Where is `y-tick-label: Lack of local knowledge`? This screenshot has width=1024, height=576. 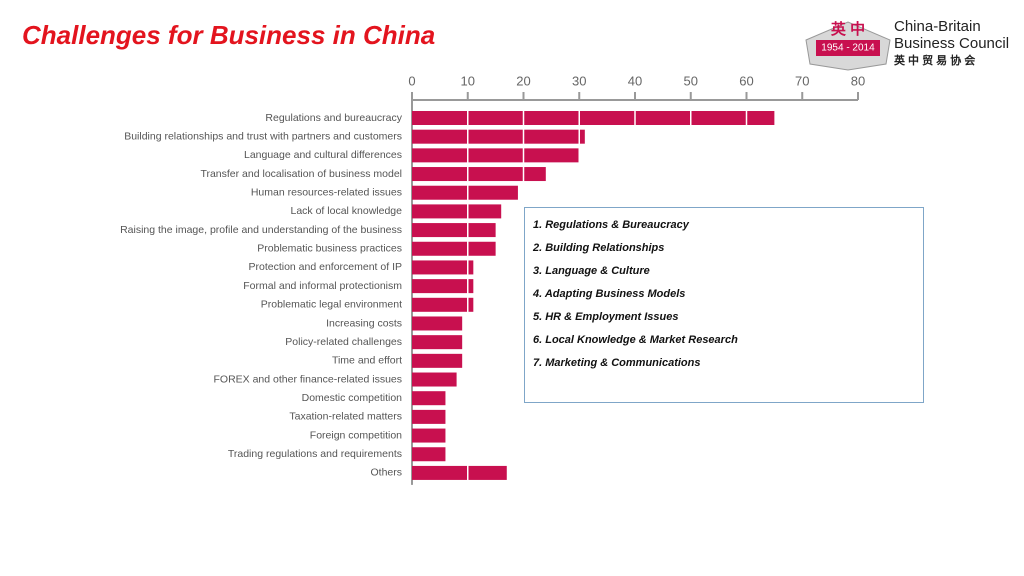
y-tick-label: Lack of local knowledge is located at coordinates (347, 211).